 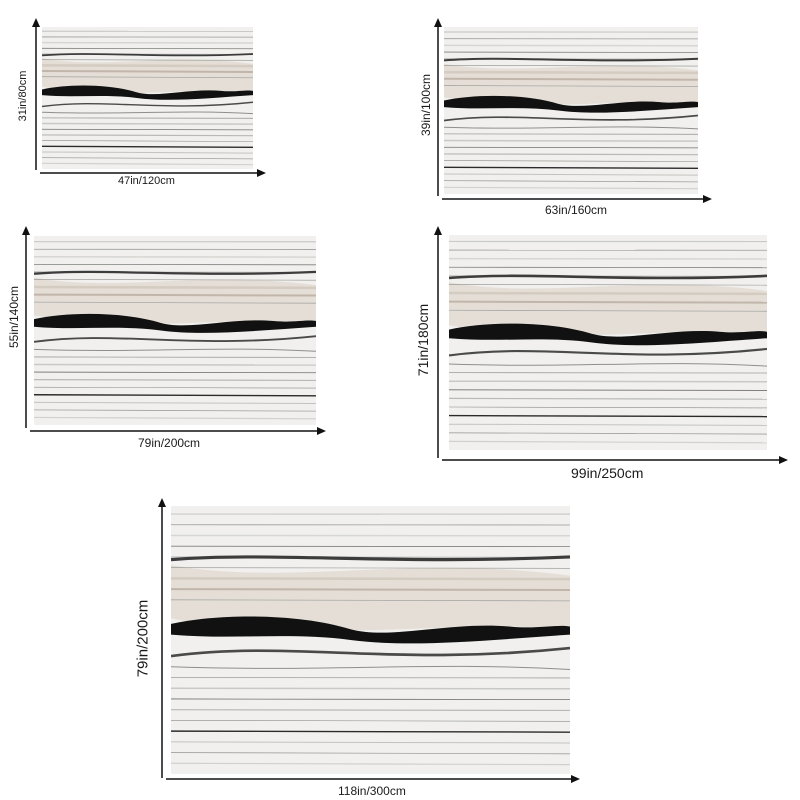 What do you see at coordinates (576, 210) in the screenshot?
I see `width-label: 63in/160cm` at bounding box center [576, 210].